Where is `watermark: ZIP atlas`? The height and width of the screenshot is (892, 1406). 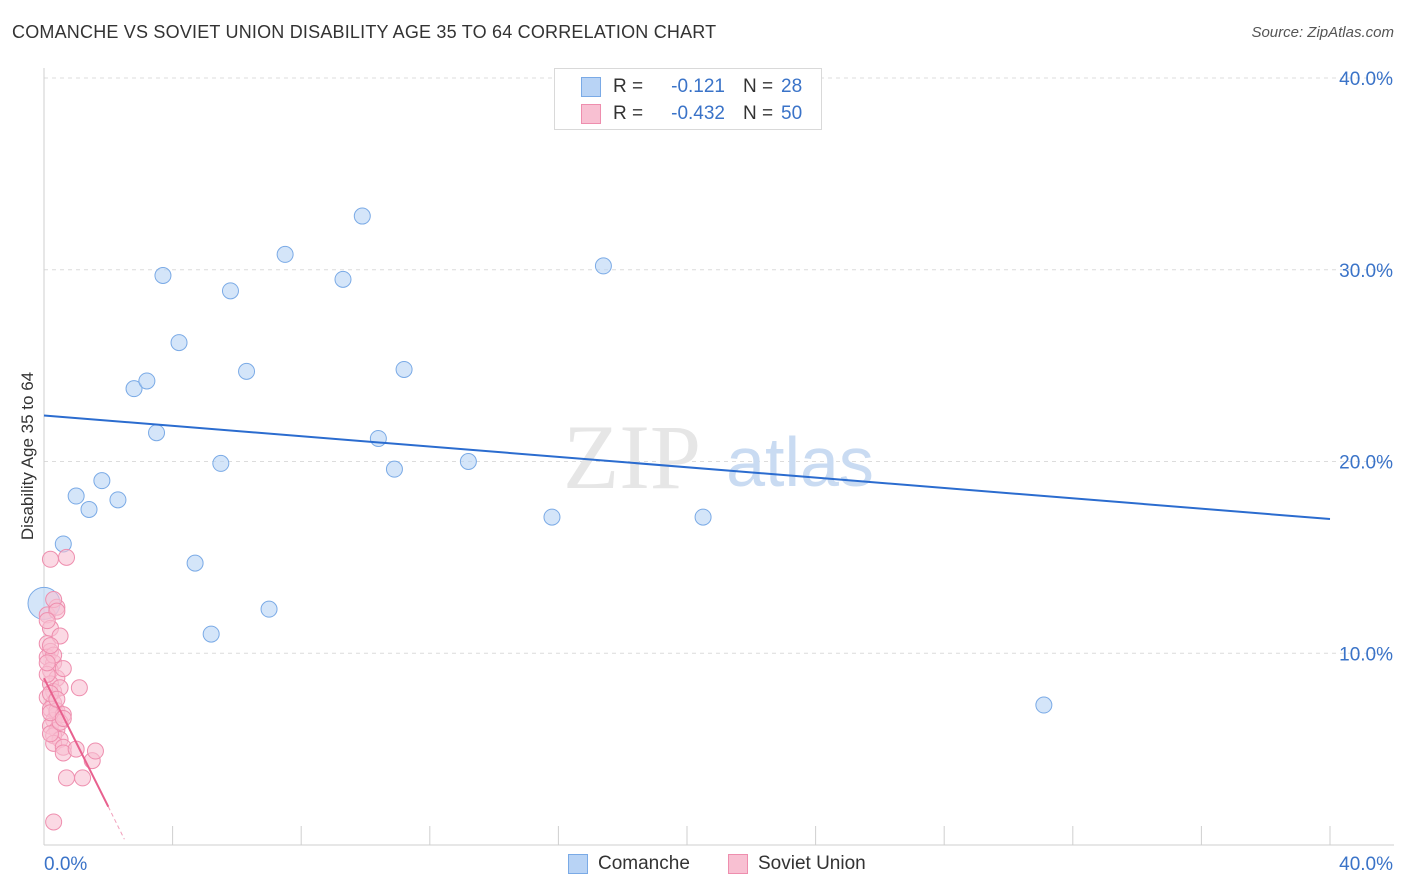 watermark: ZIP atlas is located at coordinates (718, 457).